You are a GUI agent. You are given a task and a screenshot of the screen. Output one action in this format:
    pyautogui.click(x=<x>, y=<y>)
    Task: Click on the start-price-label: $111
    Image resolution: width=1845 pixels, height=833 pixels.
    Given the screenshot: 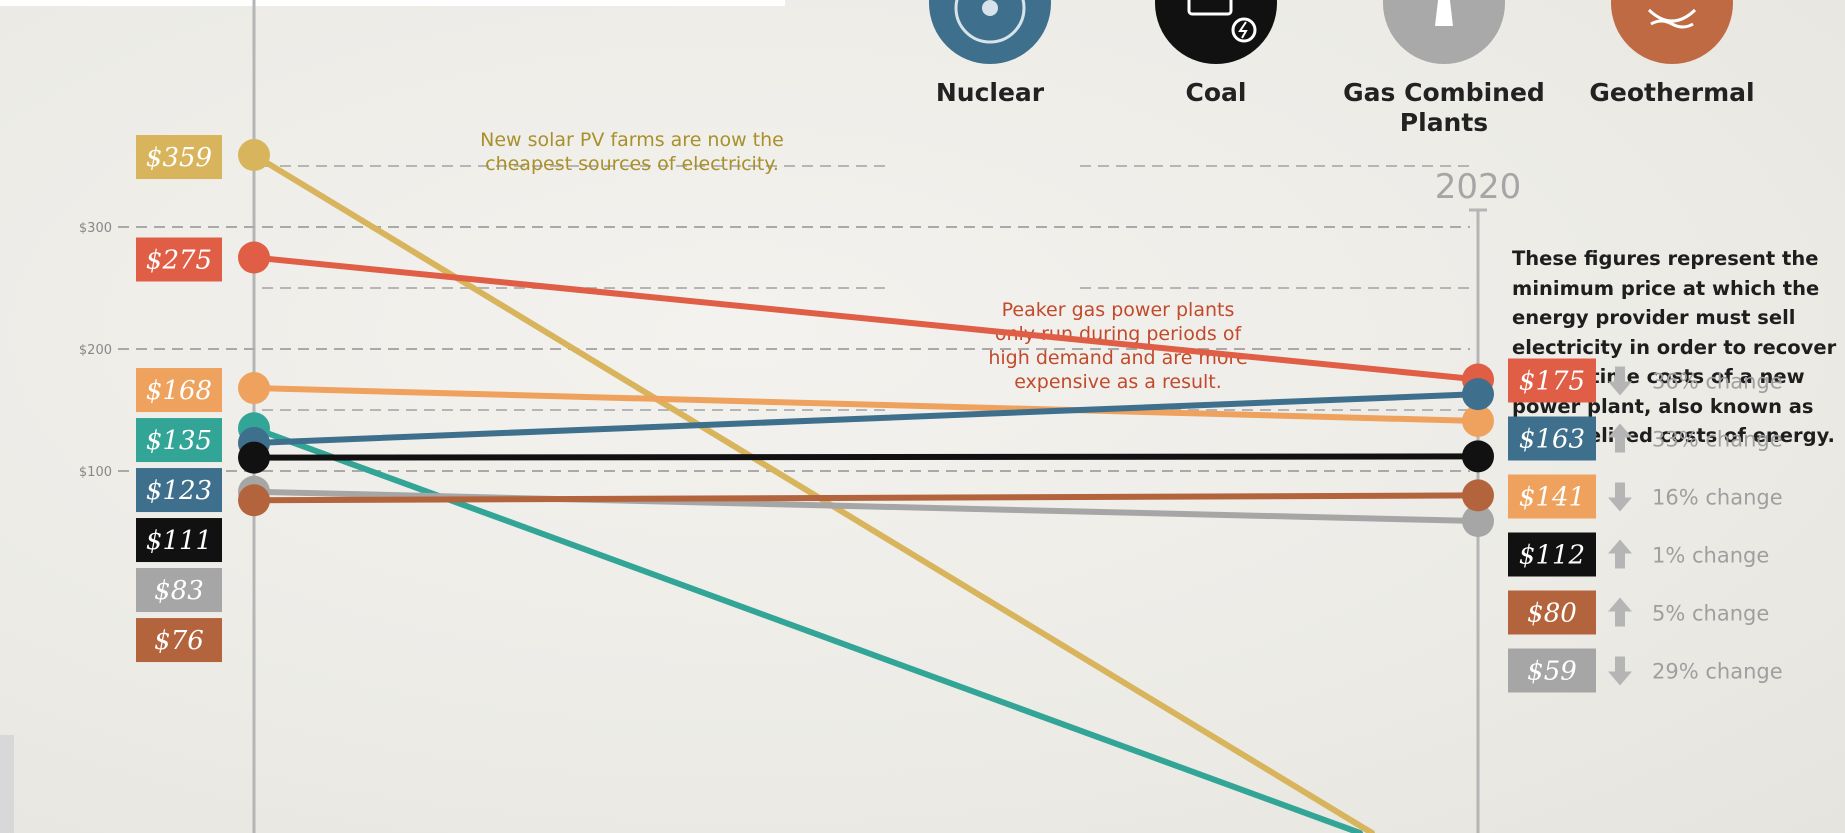 What is the action you would take?
    pyautogui.click(x=179, y=541)
    